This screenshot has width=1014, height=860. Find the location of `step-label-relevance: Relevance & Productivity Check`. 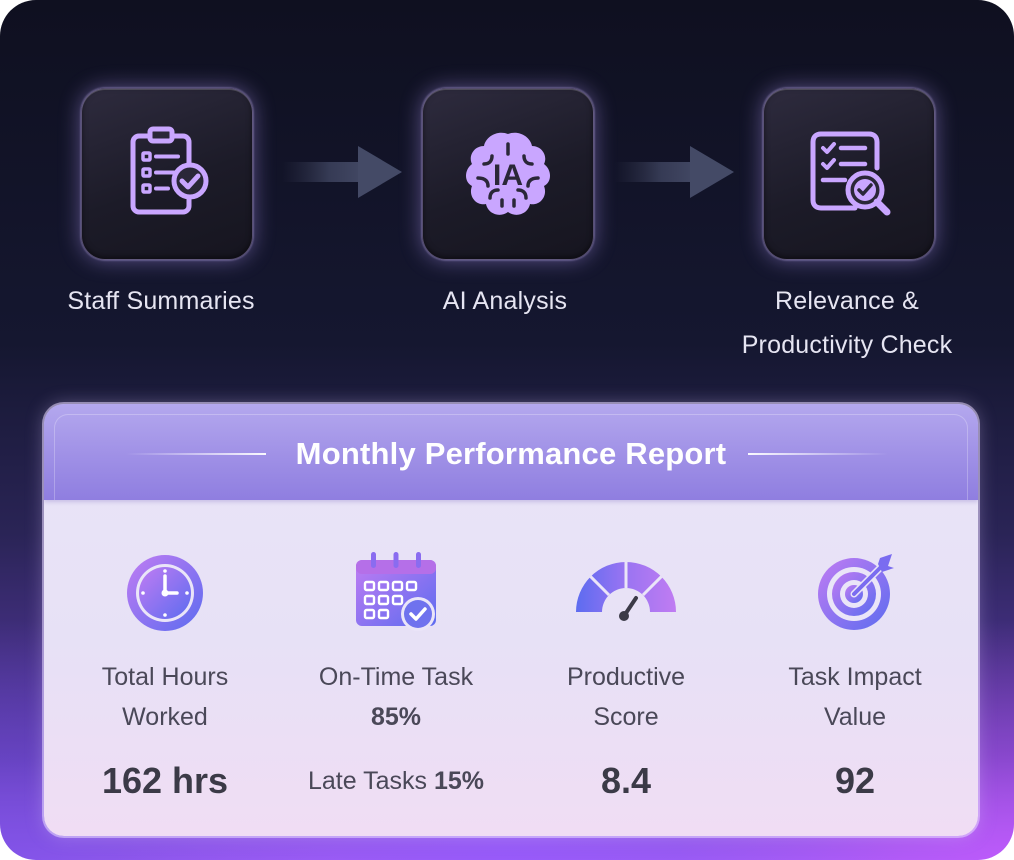

step-label-relevance: Relevance & Productivity Check is located at coordinates (847, 323).